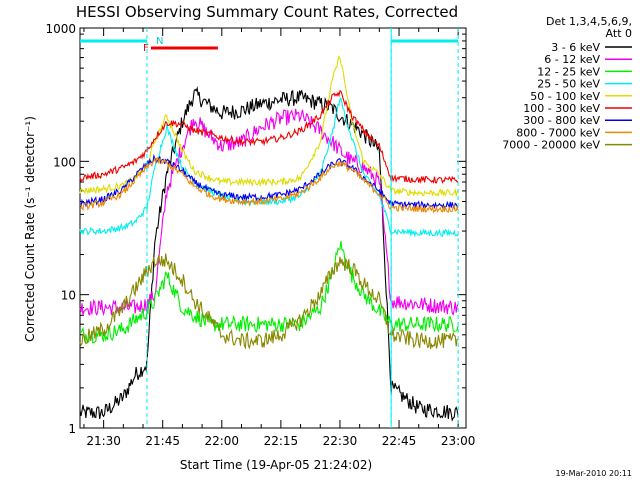 Image resolution: width=640 pixels, height=480 pixels. Describe the element at coordinates (60, 29) in the screenshot. I see `y-tick-label: 1000` at that location.